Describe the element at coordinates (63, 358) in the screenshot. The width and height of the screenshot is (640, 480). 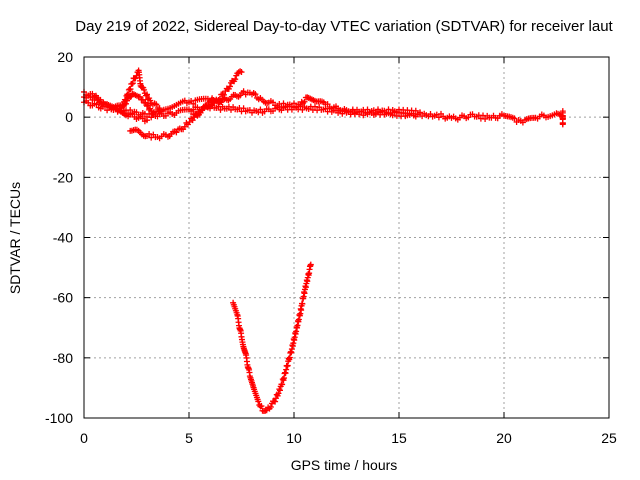
I see `y-tick-label: -80` at that location.